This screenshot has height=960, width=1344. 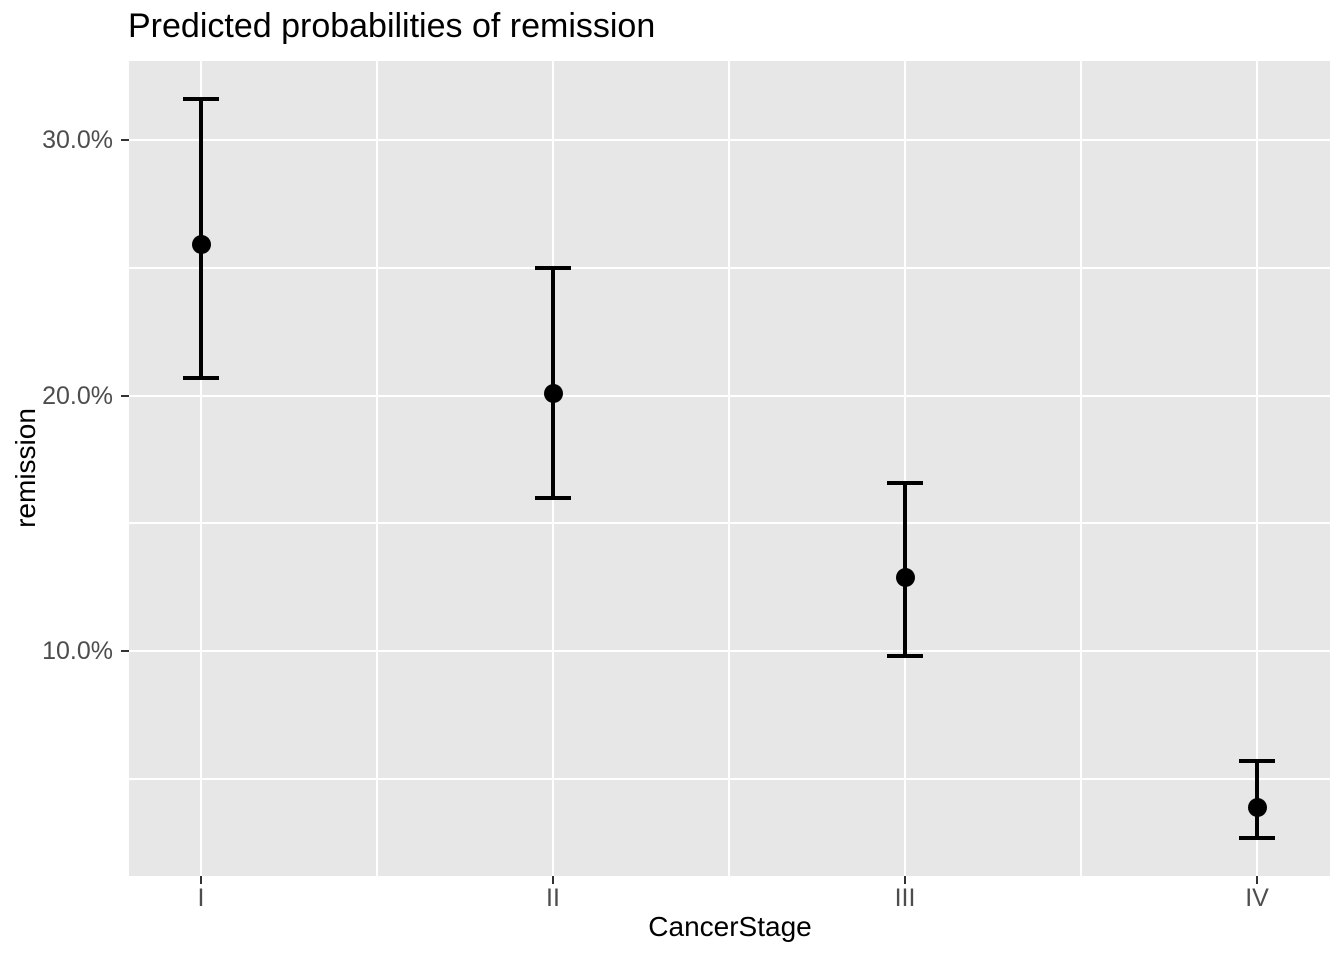 I want to click on x-tick-label: I, so click(x=201, y=898).